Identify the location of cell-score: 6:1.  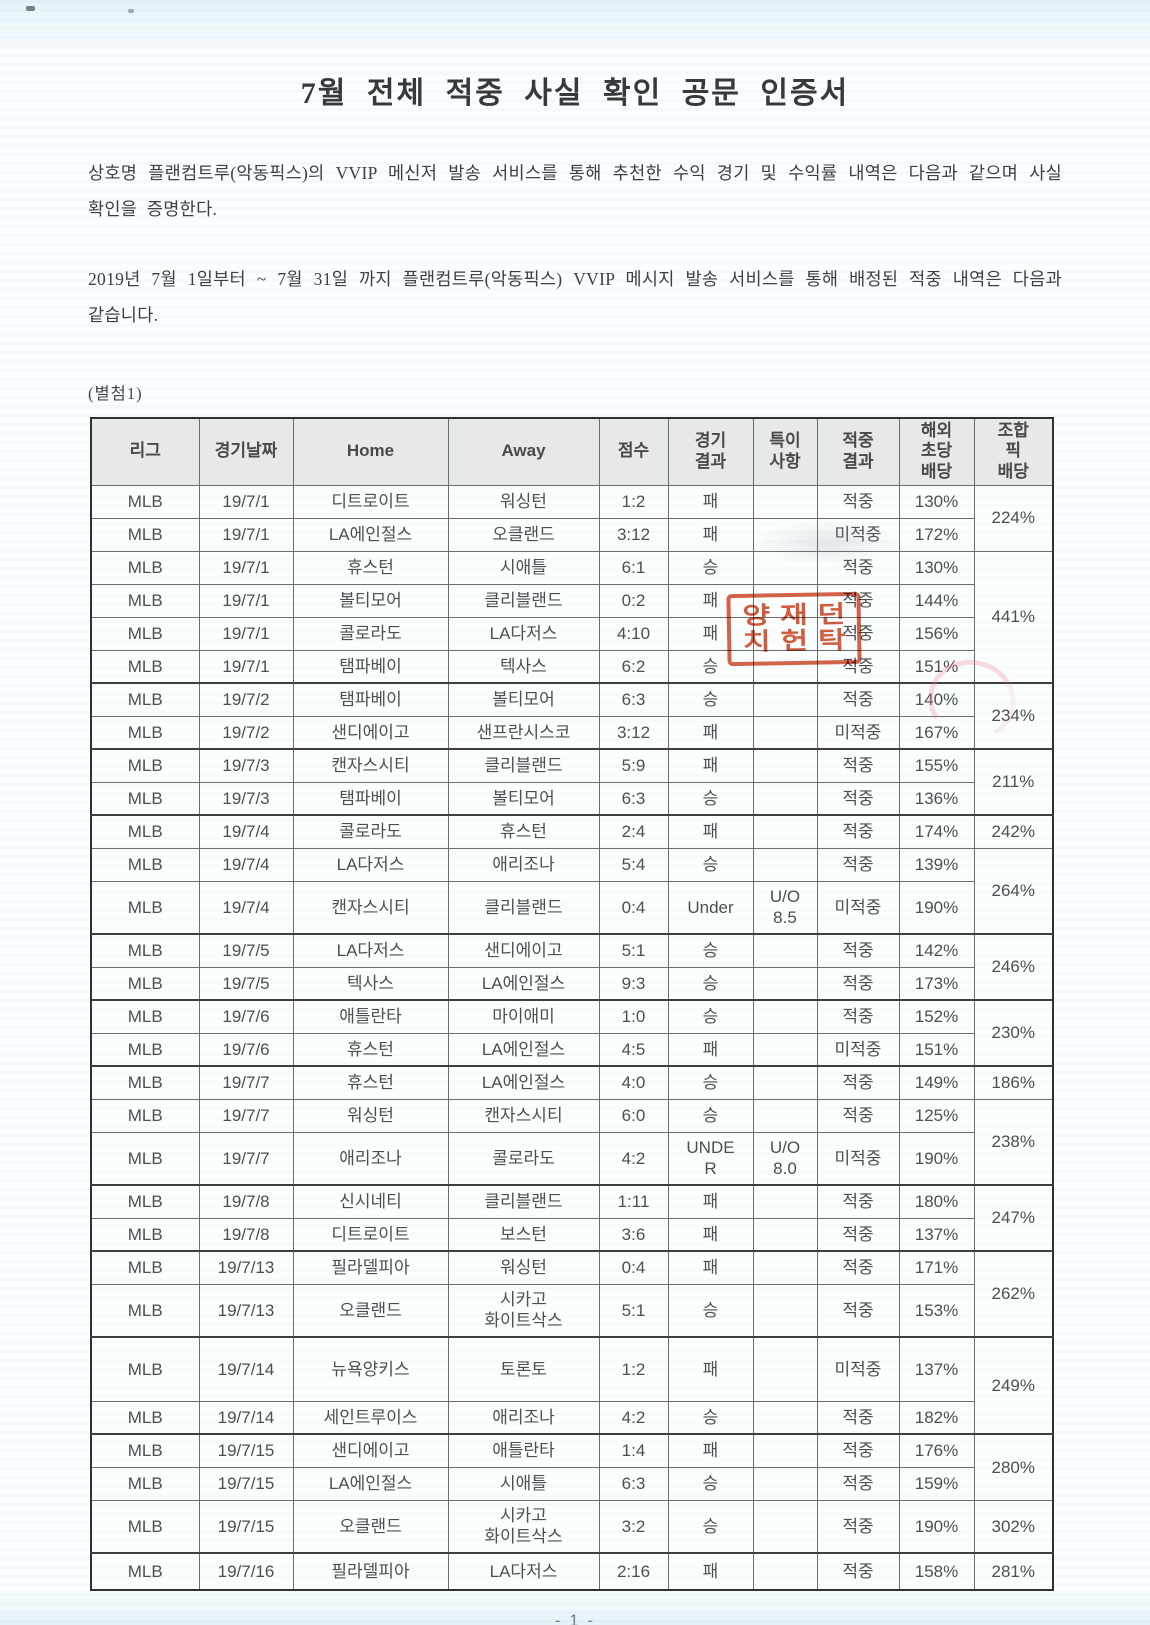
(633, 567).